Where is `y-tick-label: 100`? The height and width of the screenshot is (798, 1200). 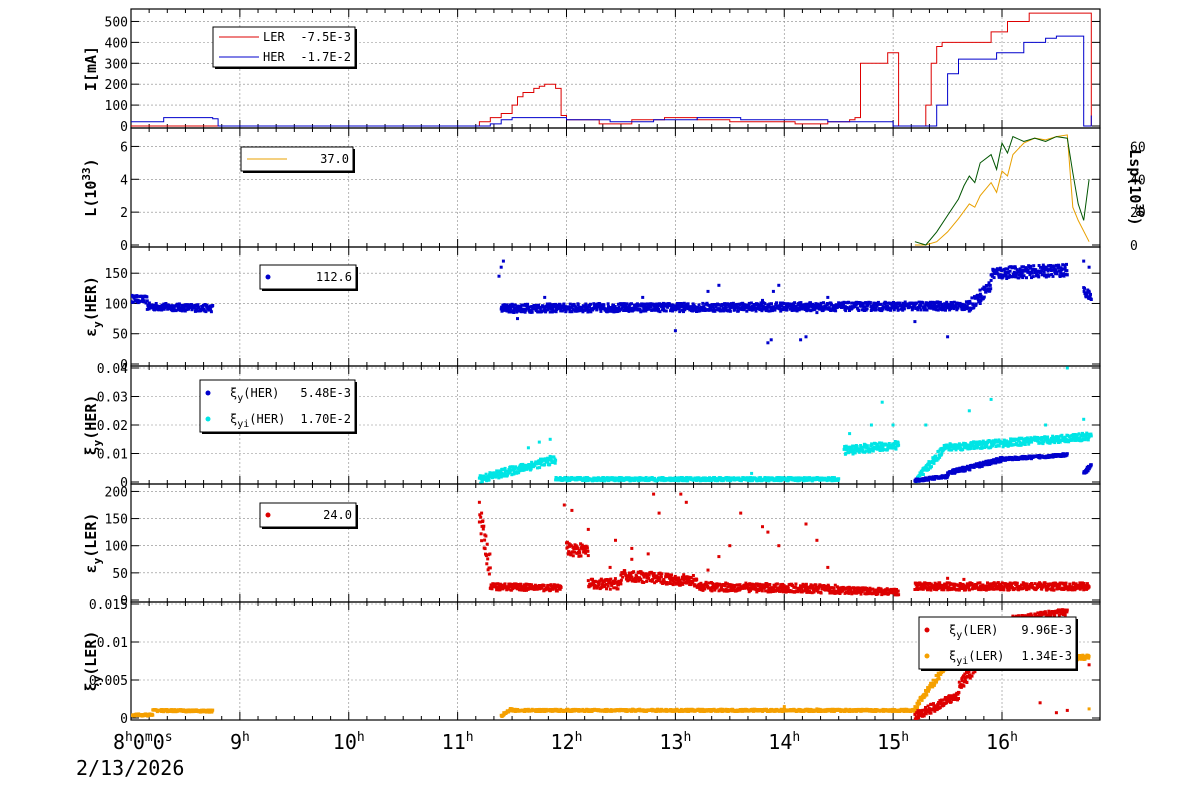
y-tick-label: 100 is located at coordinates (116, 547).